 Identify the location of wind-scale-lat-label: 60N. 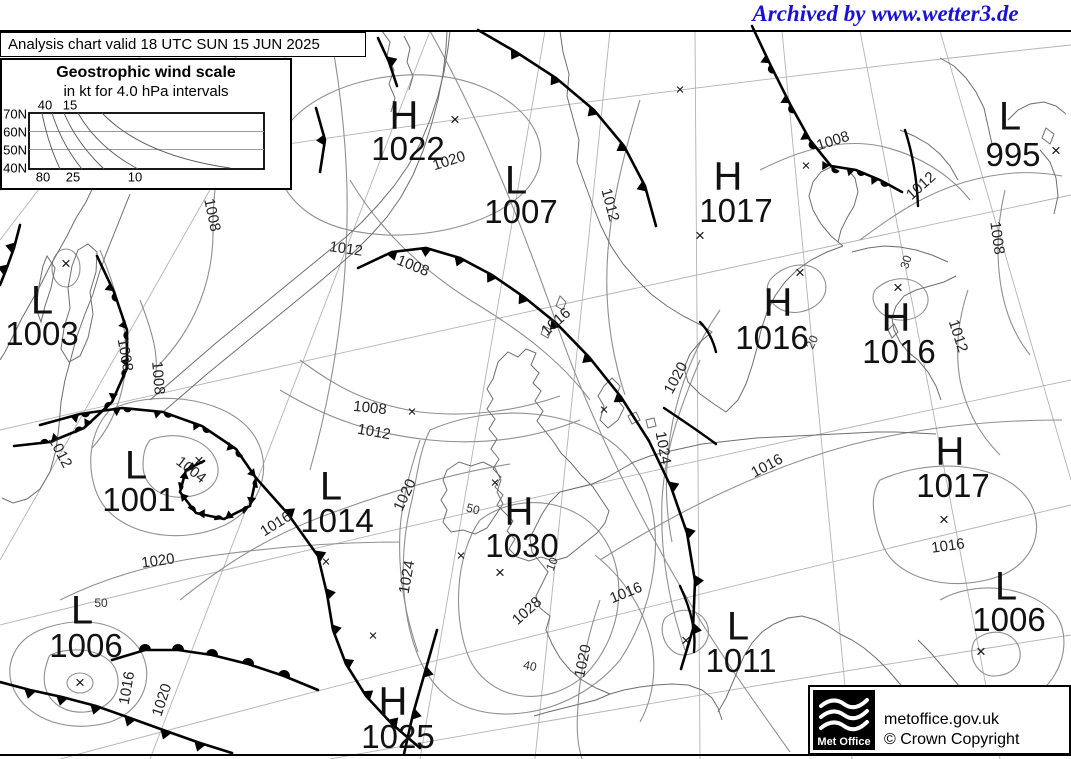
(15, 132).